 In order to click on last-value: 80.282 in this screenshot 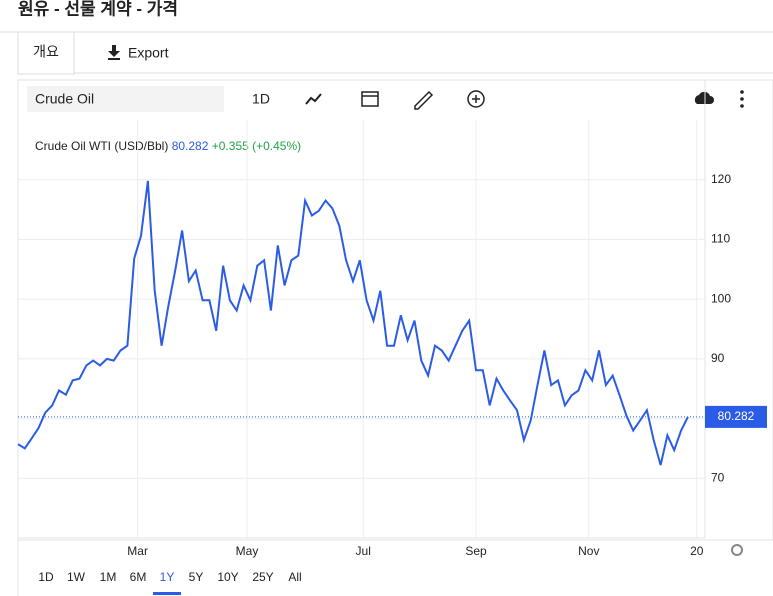, I will do `click(190, 146)`.